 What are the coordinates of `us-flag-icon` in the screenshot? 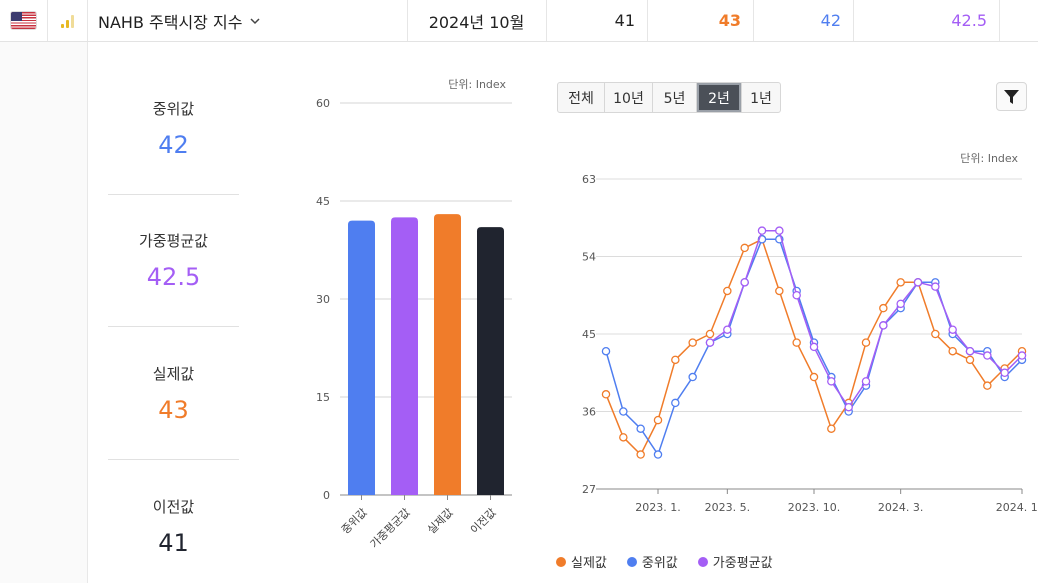 It's located at (23, 20).